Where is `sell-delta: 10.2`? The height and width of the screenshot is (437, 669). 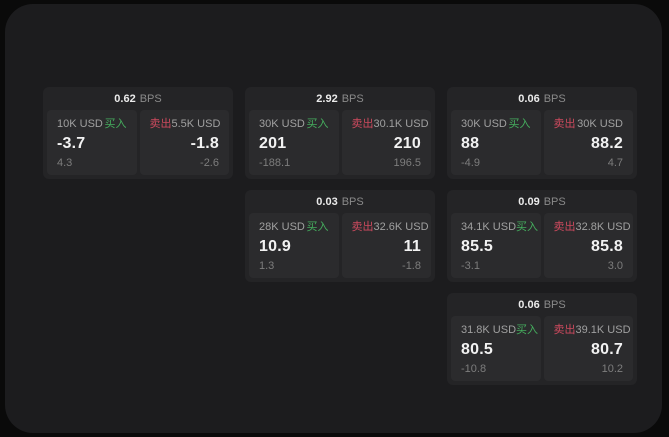
sell-delta: 10.2 is located at coordinates (612, 369).